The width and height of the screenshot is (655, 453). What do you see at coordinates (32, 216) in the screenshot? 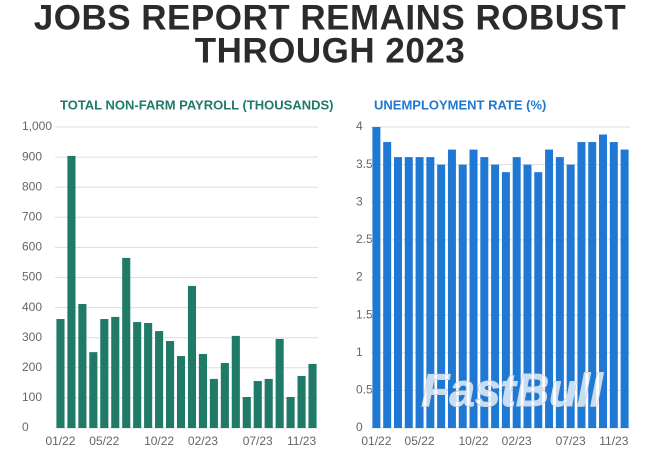
I see `y-tick-label: 700` at bounding box center [32, 216].